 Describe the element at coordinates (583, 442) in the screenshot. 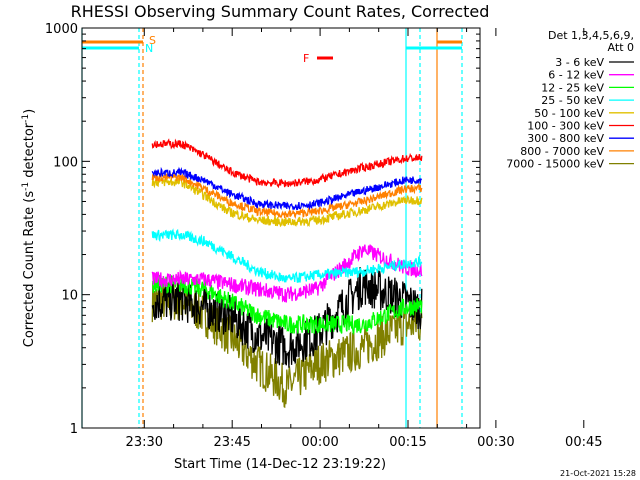

I see `x-tick-label: 00:45` at that location.